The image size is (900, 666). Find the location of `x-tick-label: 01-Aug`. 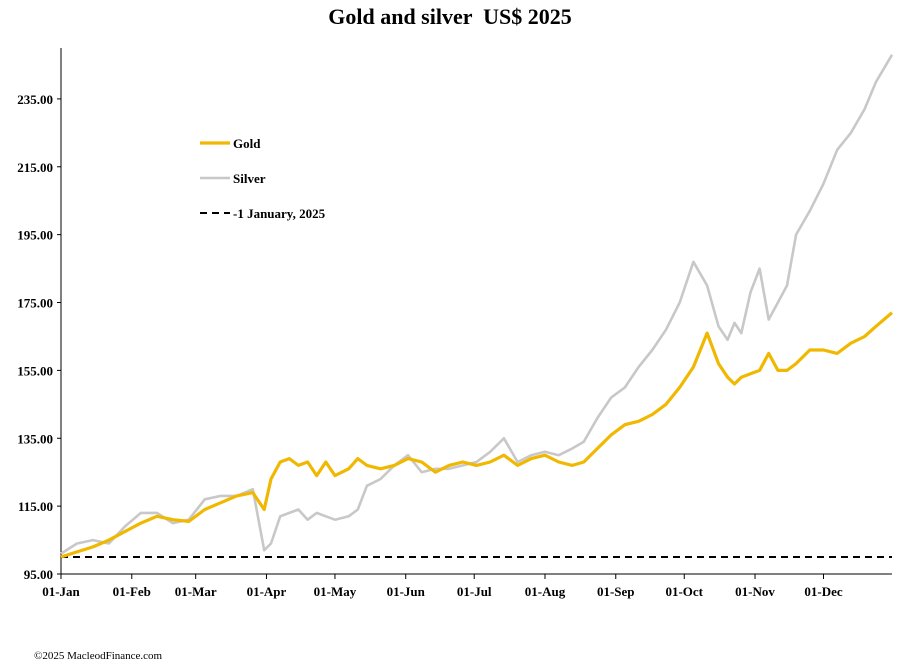

x-tick-label: 01-Aug is located at coordinates (545, 591).